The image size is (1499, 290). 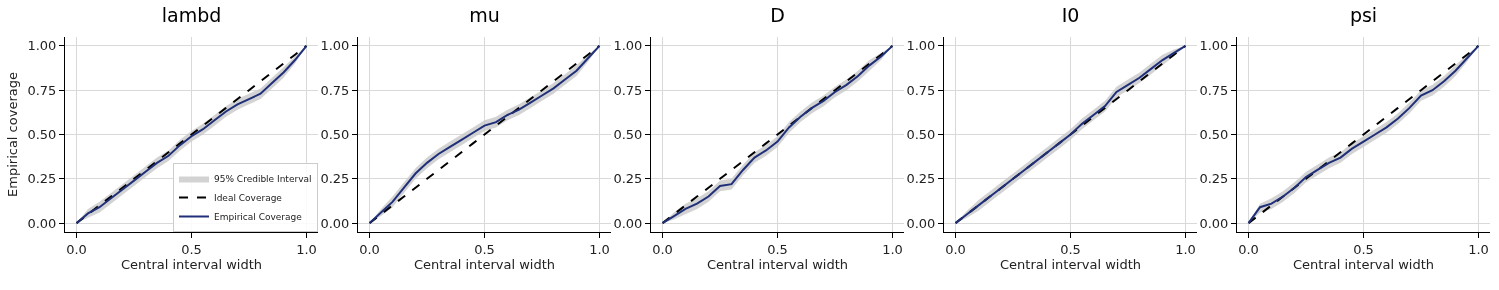 I want to click on chart-title: D, so click(x=777, y=15).